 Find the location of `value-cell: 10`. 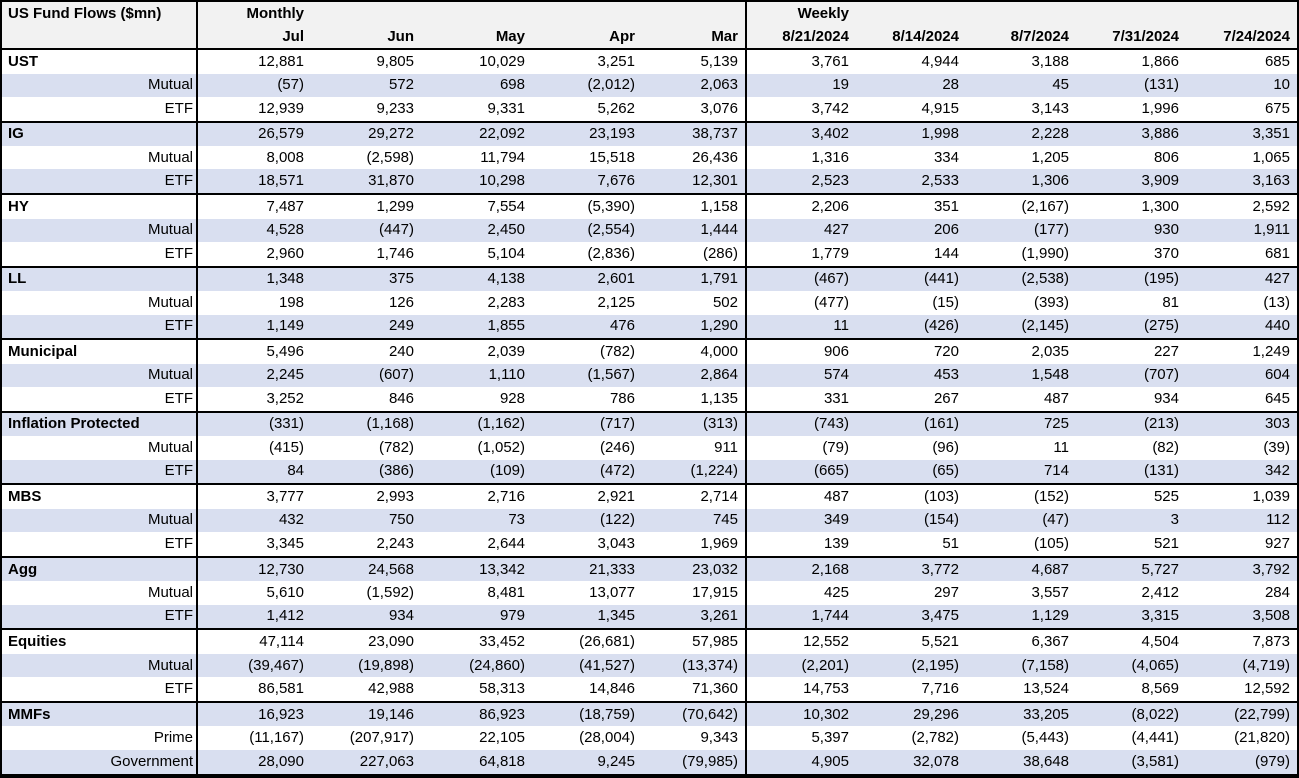

value-cell: 10 is located at coordinates (1242, 85).